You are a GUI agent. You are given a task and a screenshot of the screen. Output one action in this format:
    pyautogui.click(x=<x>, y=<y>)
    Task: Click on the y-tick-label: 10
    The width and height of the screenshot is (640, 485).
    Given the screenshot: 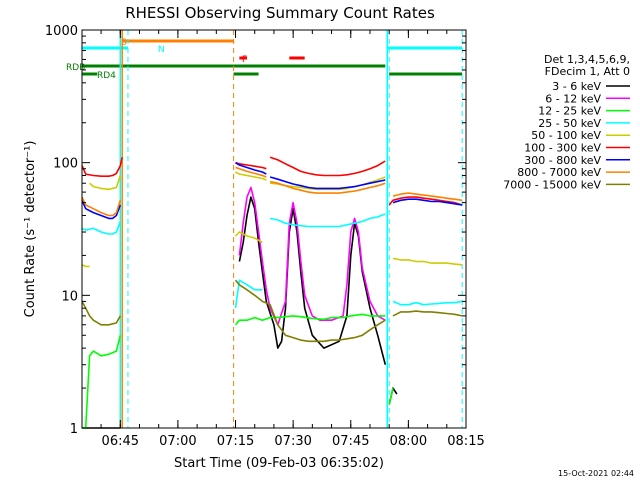 What is the action you would take?
    pyautogui.click(x=69, y=296)
    